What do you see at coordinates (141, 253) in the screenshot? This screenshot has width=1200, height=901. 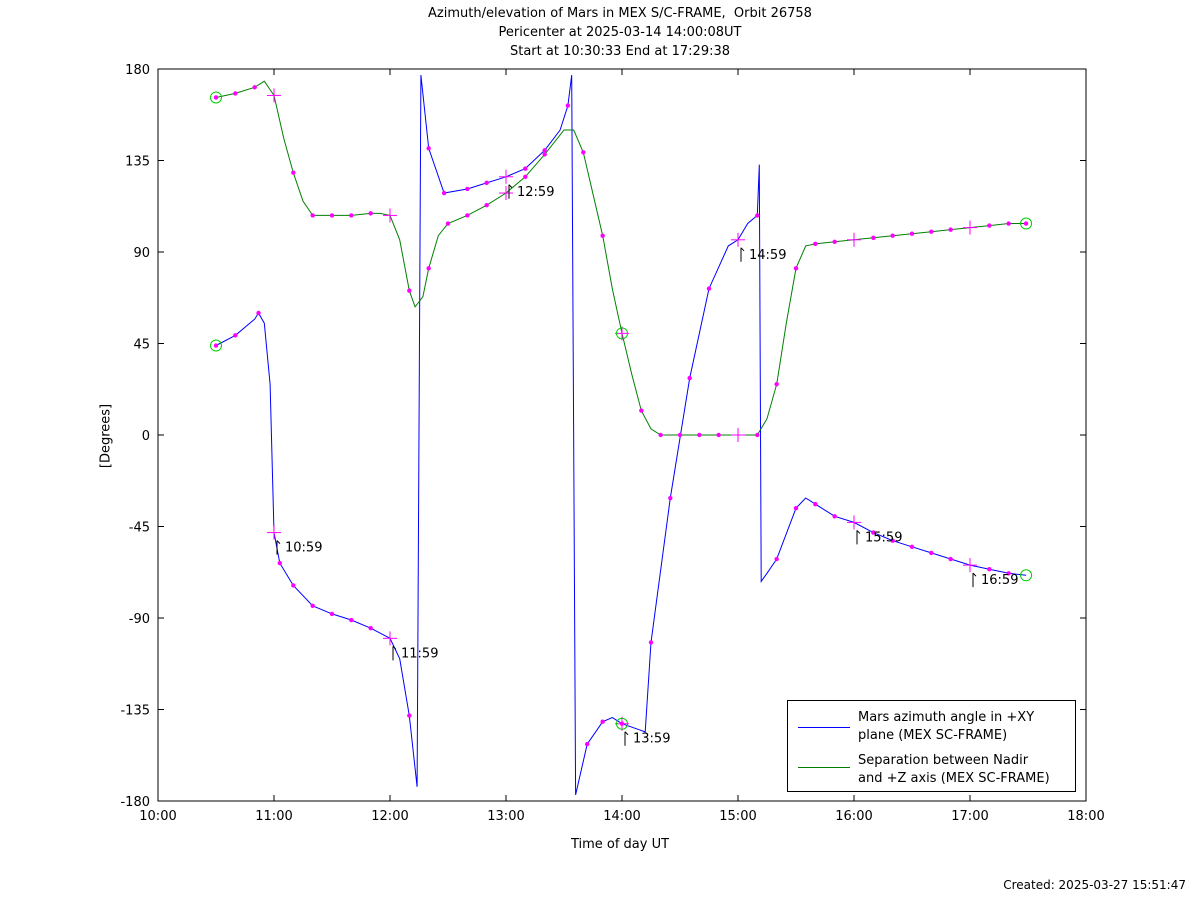 I see `y-tick-label: 90` at bounding box center [141, 253].